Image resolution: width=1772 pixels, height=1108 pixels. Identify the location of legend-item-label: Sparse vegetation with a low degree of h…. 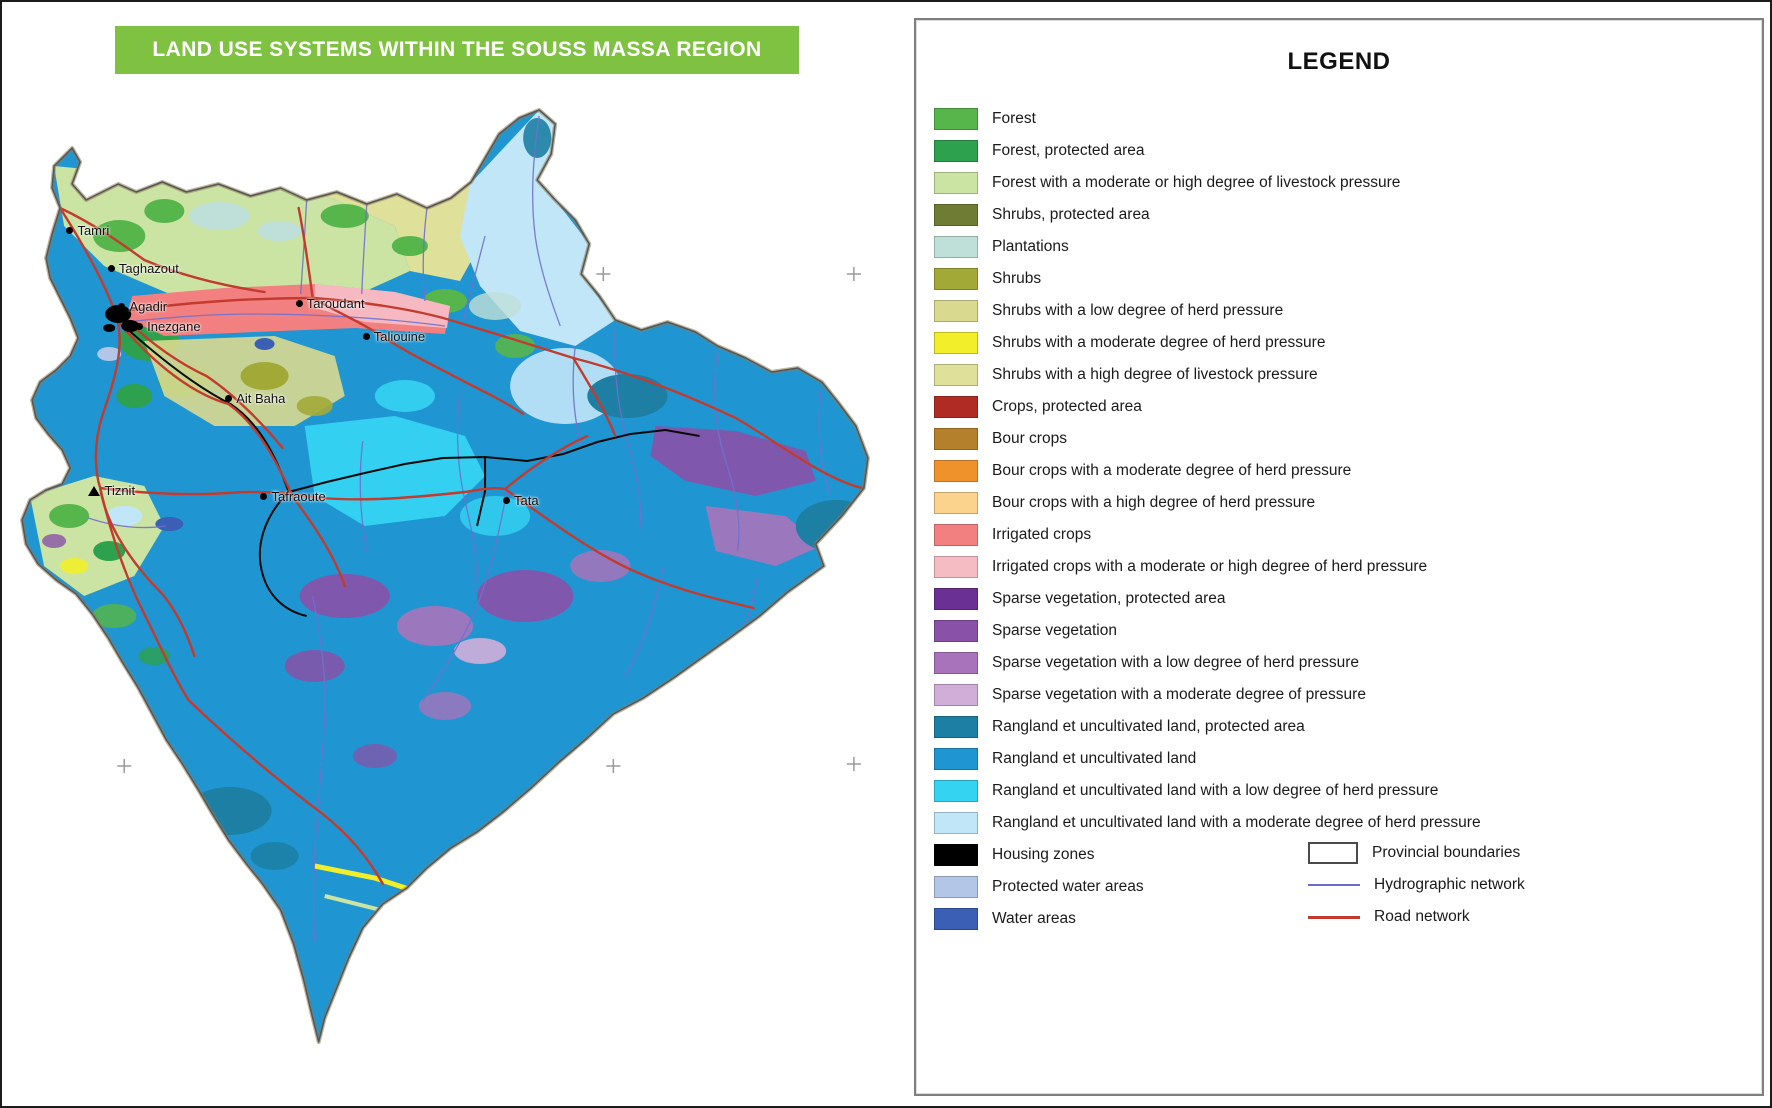
(1176, 662).